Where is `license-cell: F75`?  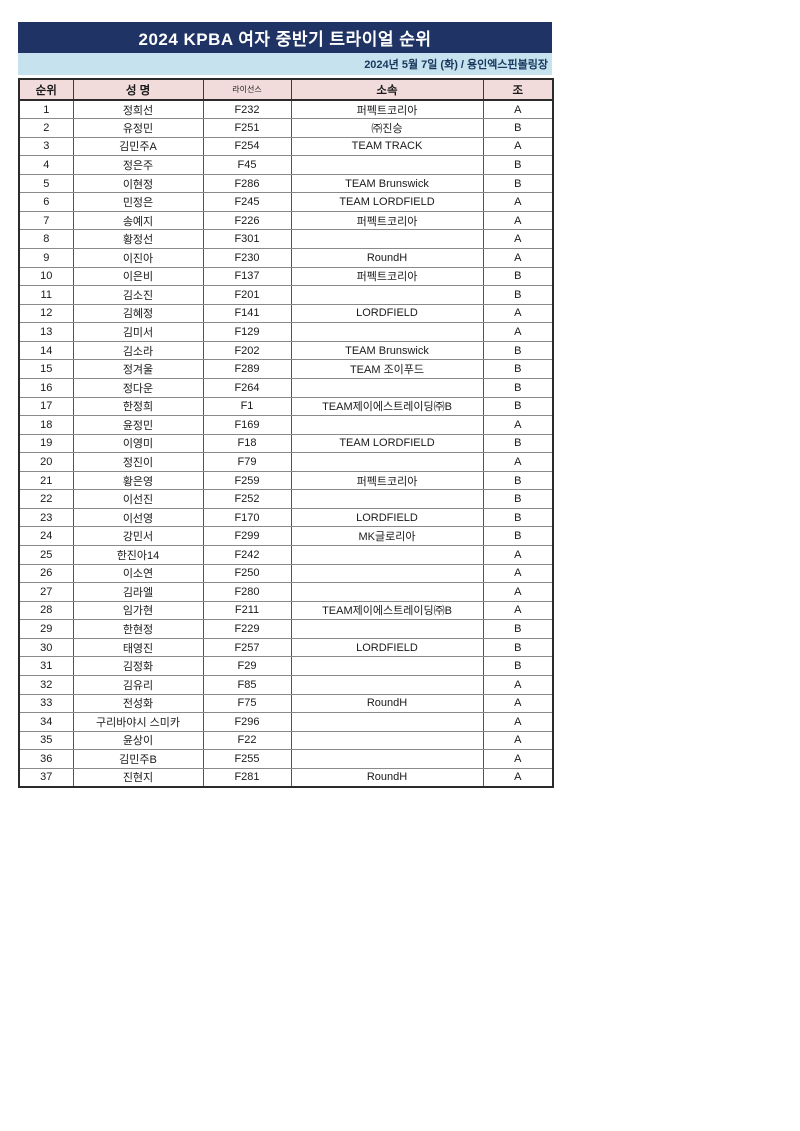
license-cell: F75 is located at coordinates (247, 703).